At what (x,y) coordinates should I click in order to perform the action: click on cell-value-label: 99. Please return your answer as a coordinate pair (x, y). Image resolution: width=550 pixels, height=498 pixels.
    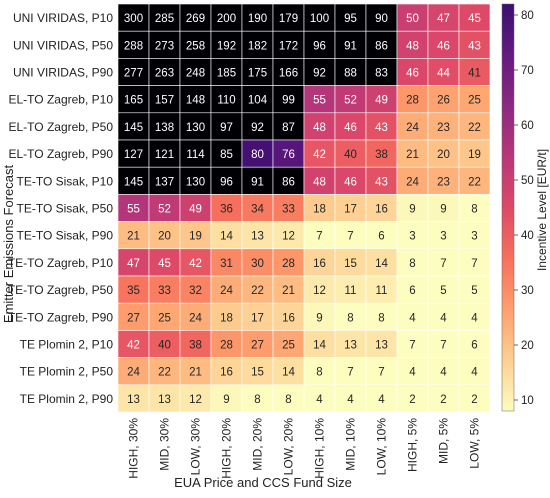
    Looking at the image, I should click on (288, 101).